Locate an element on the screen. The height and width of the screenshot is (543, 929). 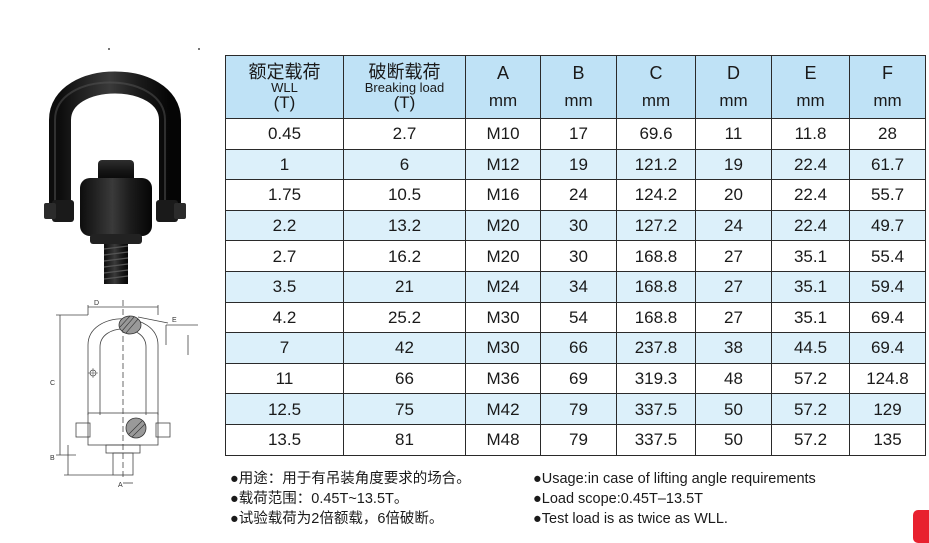
cell-wll: 1 is located at coordinates (284, 164).